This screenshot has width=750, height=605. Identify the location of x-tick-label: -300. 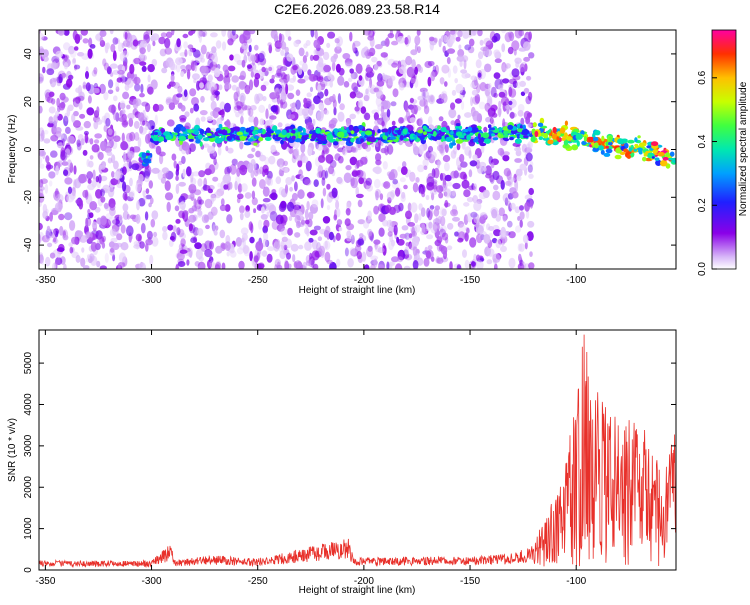
(152, 581).